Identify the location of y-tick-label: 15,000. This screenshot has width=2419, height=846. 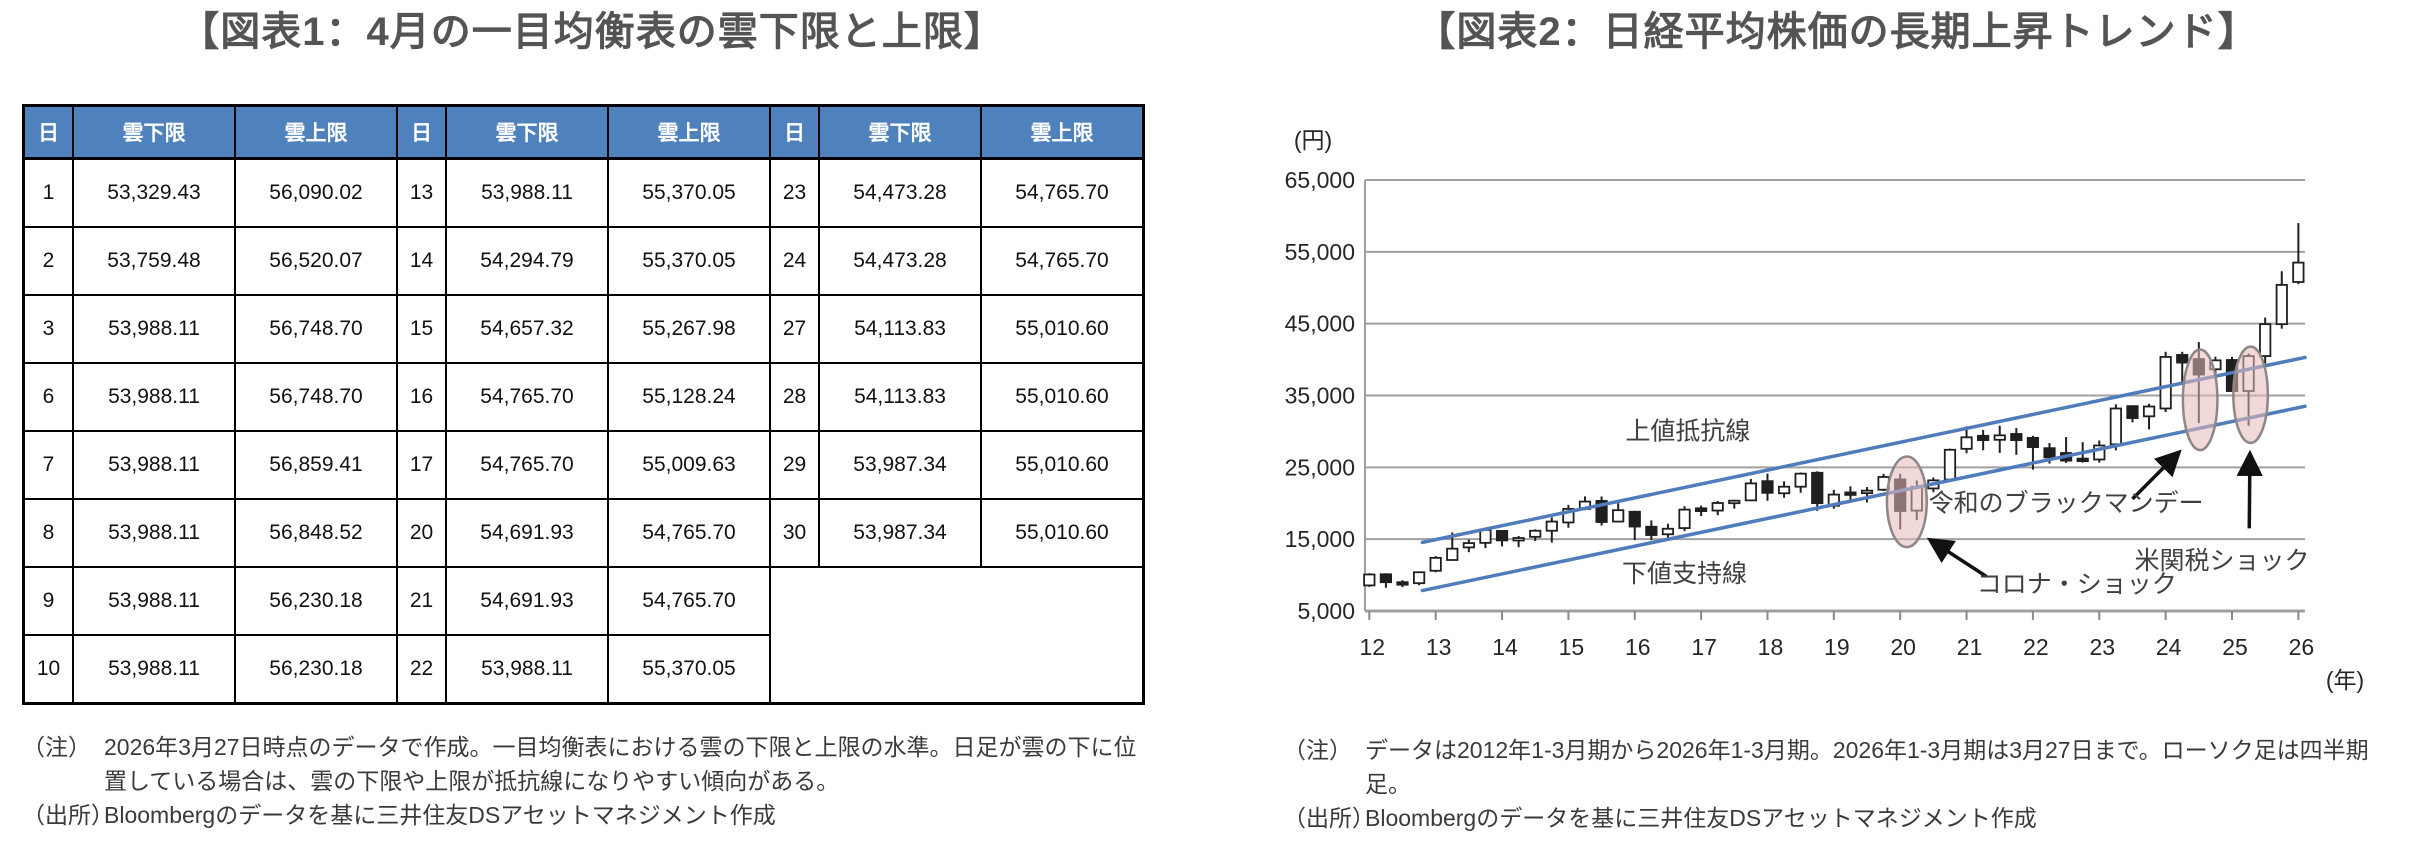
(1320, 539).